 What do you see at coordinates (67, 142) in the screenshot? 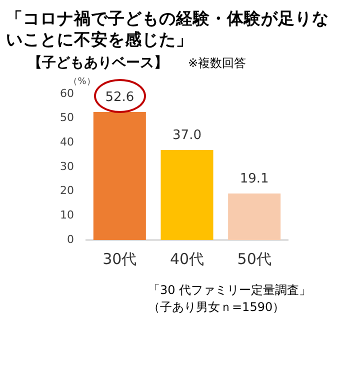
I see `y-tick-label: 40` at bounding box center [67, 142].